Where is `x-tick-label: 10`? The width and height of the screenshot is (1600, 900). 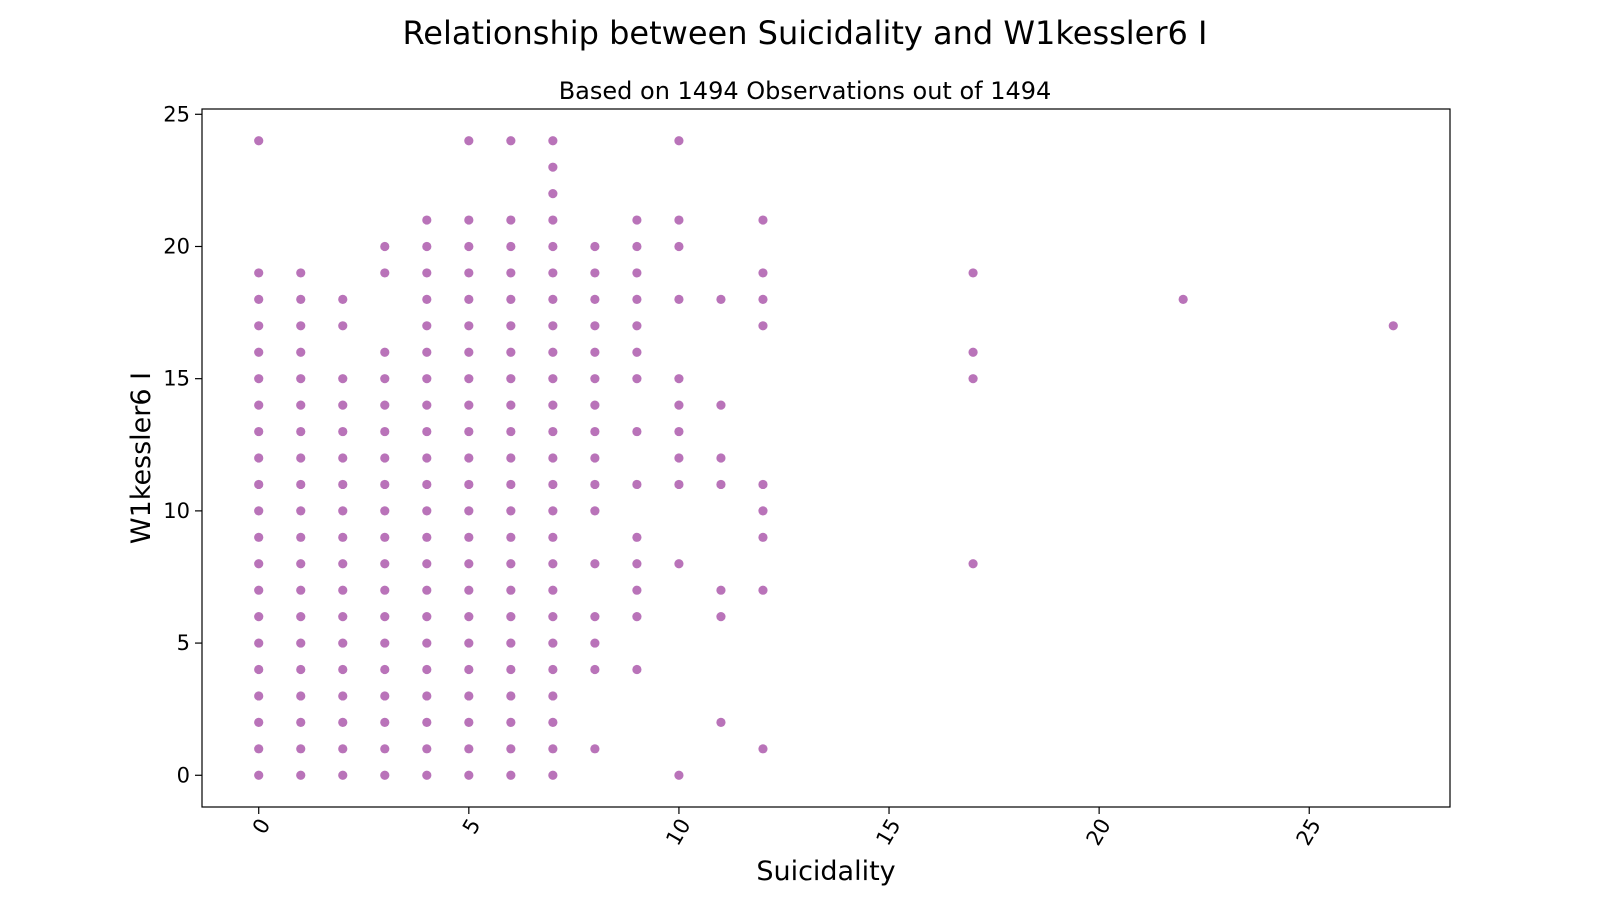 x-tick-label: 10 is located at coordinates (678, 832).